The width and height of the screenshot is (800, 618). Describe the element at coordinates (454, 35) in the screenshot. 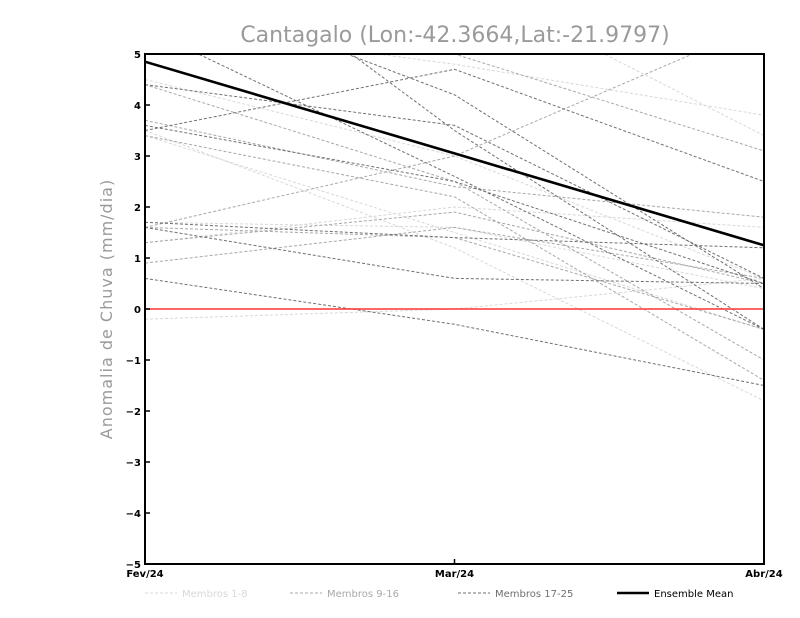

I see `chart-title: Cantagalo (Lon:-42.3664,Lat:-21.9797)` at that location.